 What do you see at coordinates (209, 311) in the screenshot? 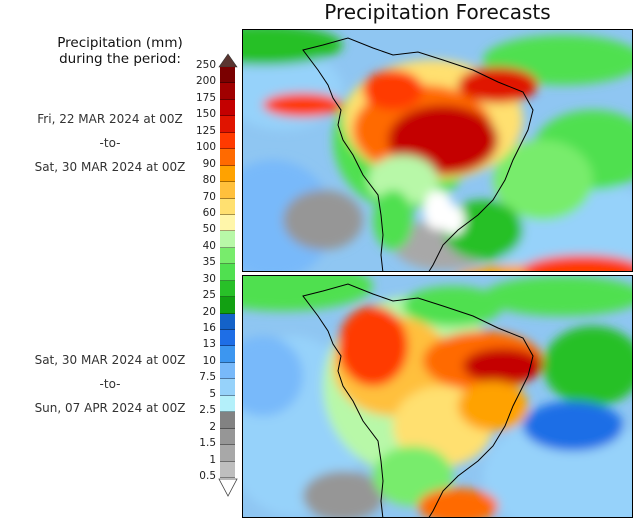
I see `legend-tick-label: 20` at bounding box center [209, 311].